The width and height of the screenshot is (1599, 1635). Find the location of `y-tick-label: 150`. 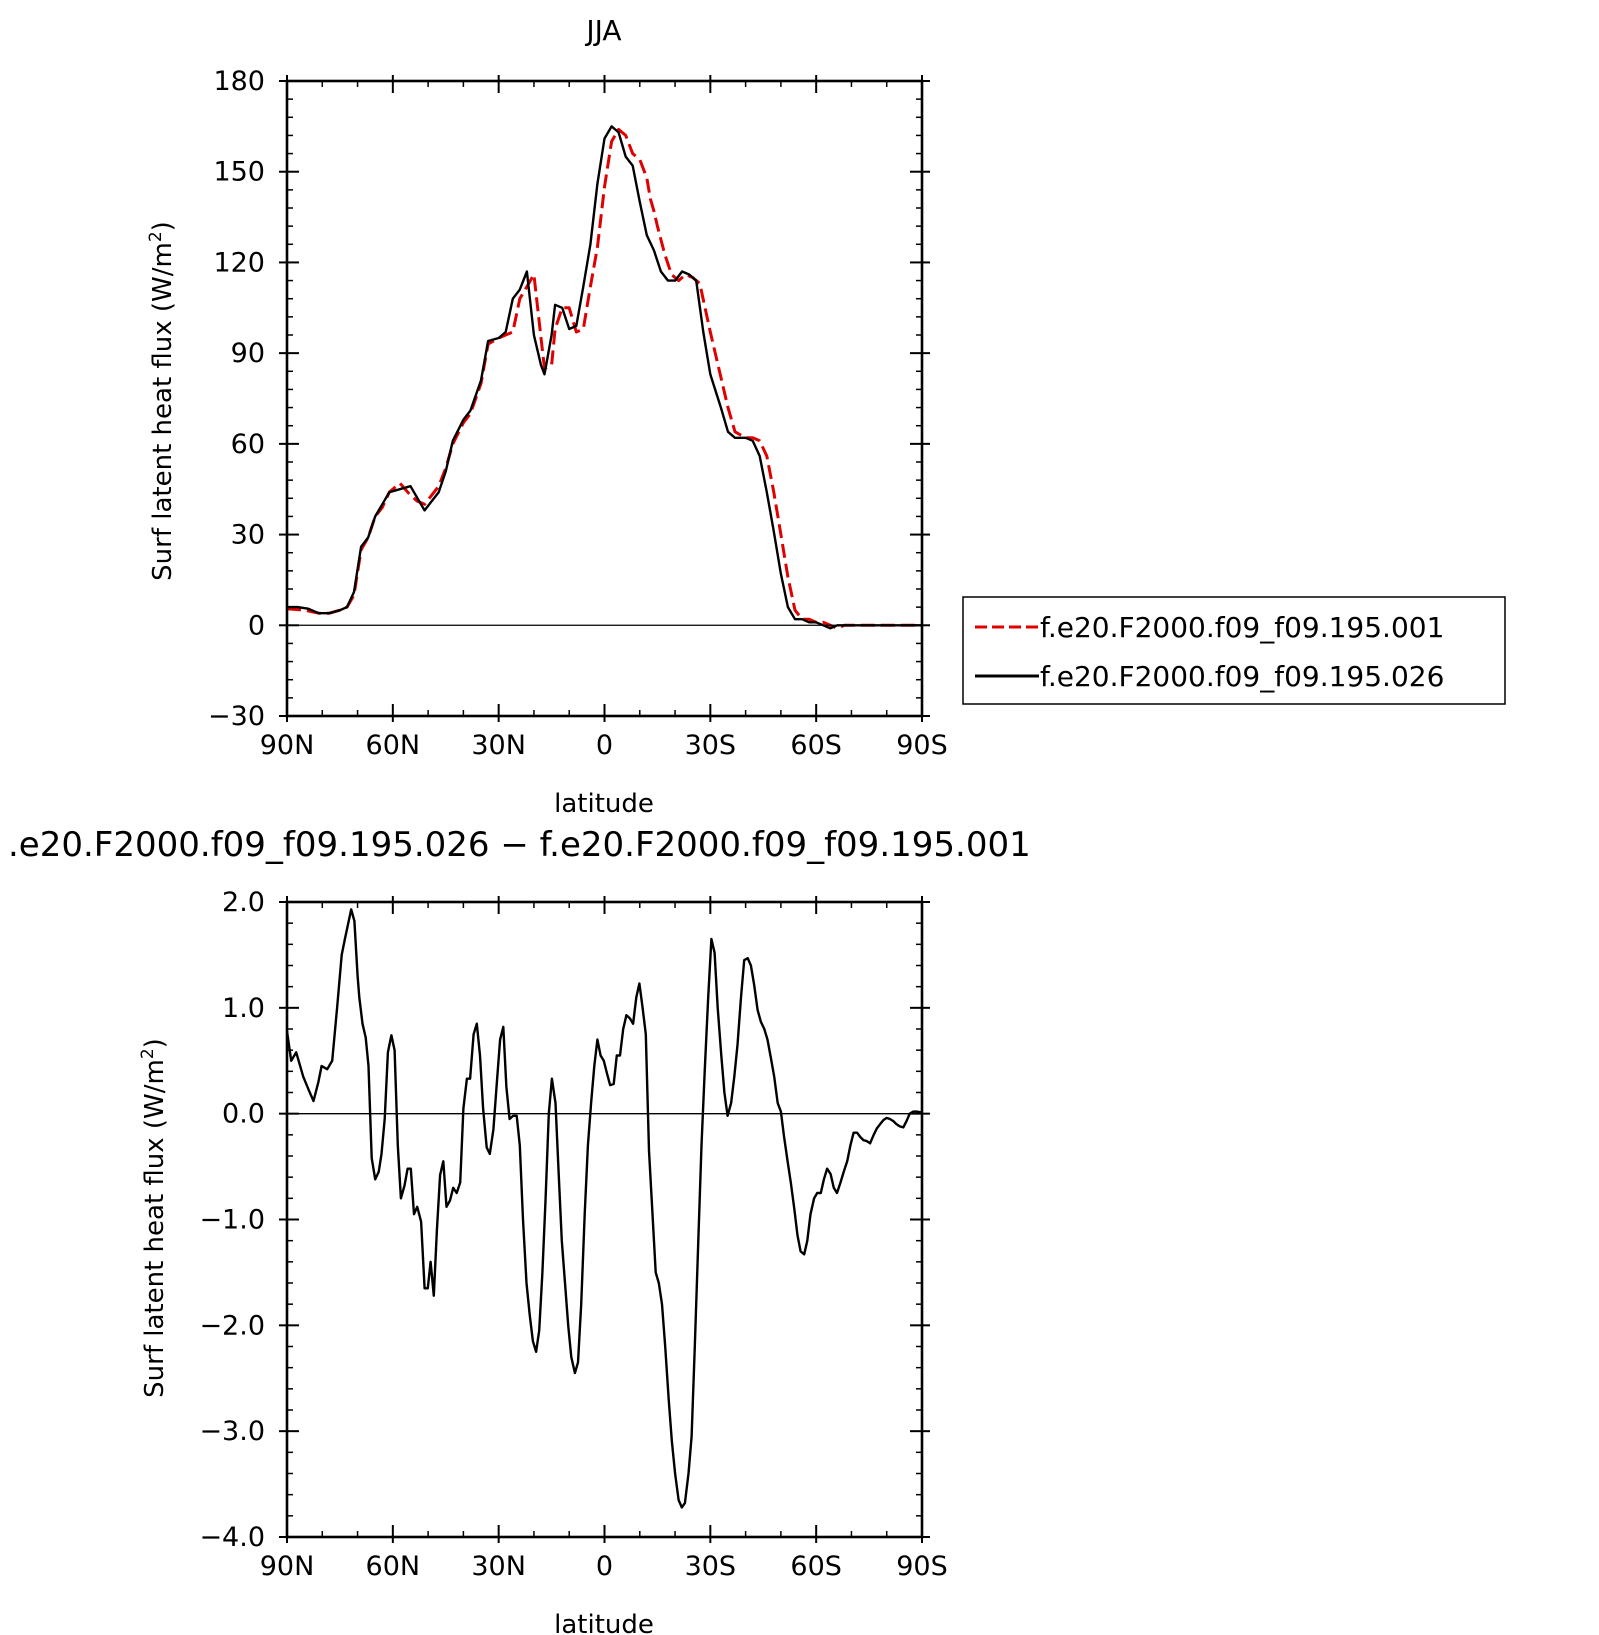

y-tick-label: 150 is located at coordinates (239, 172).